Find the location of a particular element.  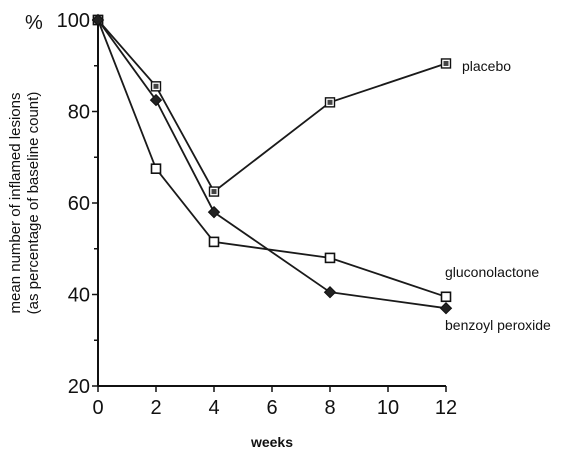

x-tick-label: 6 is located at coordinates (271, 408).